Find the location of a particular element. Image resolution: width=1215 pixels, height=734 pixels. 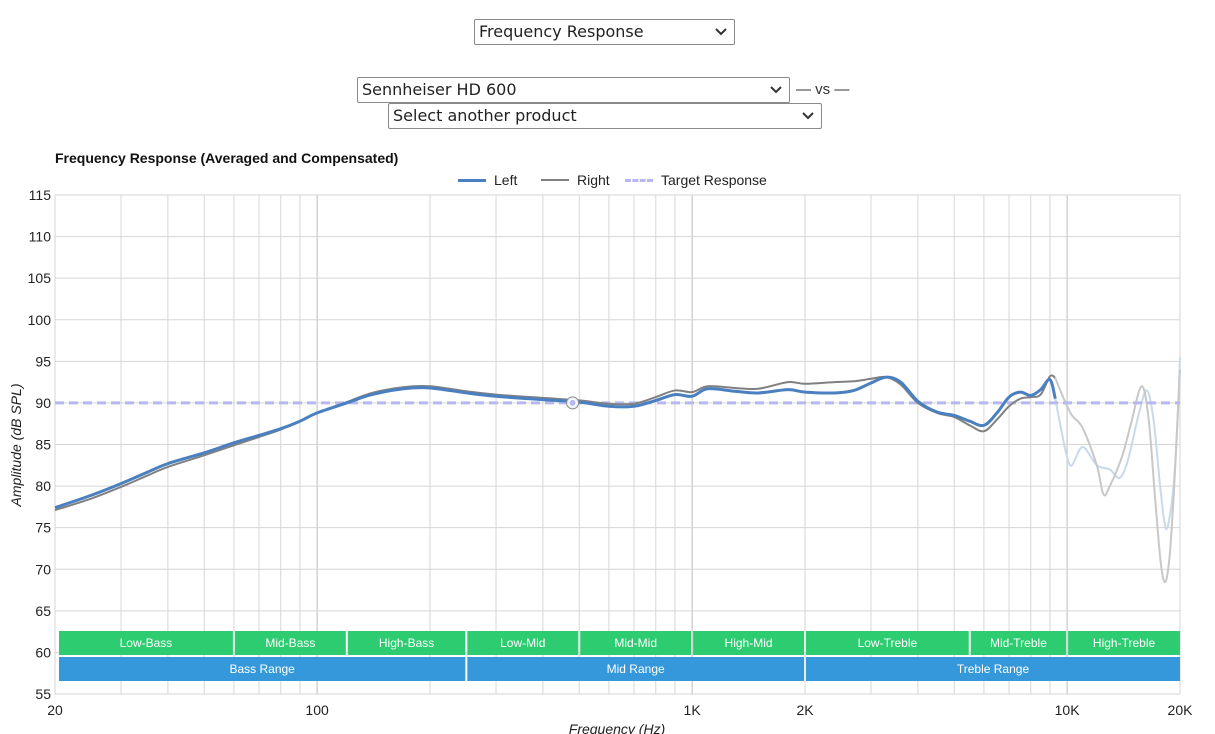

sub-band-label: High-Bass is located at coordinates (406, 643).